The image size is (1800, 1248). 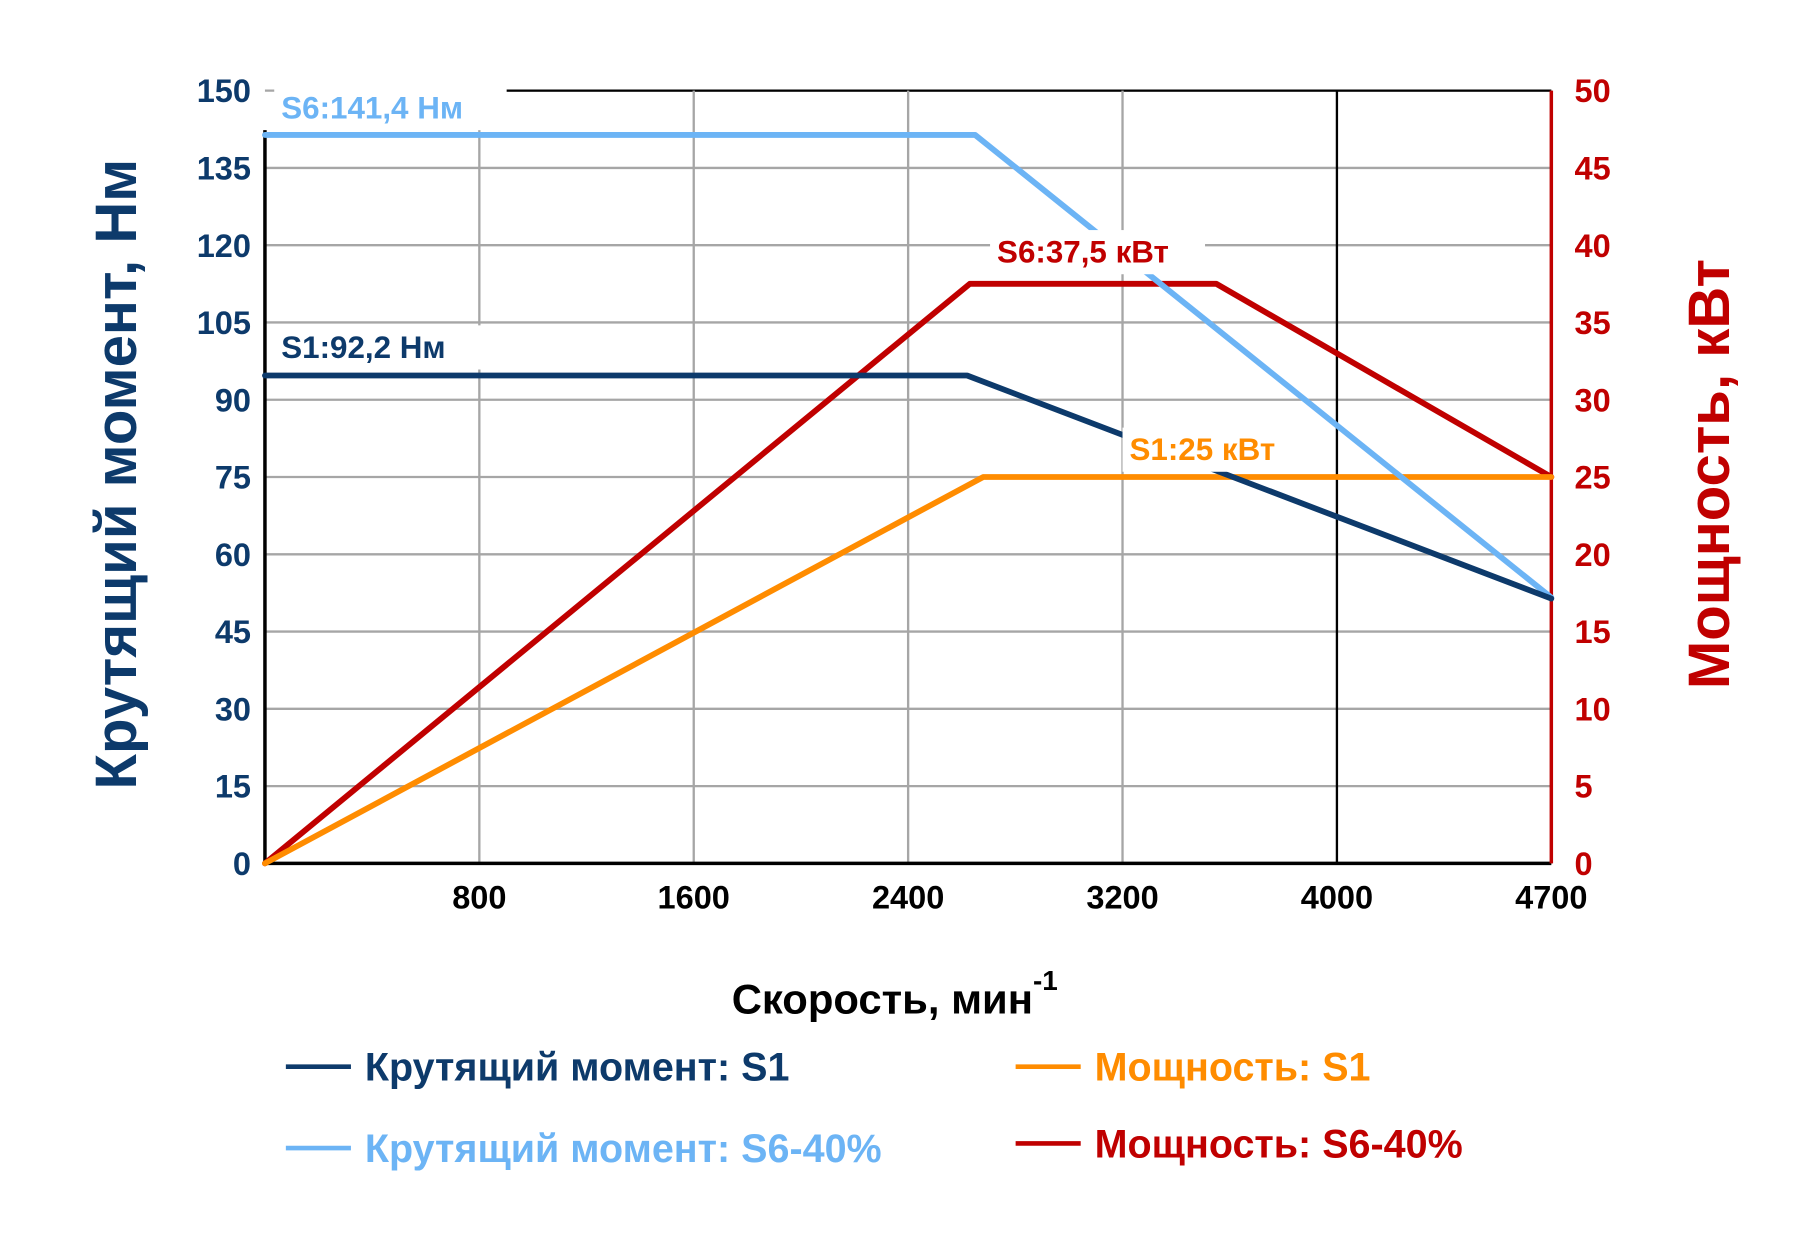 I want to click on y-left-axis-label: Крутящий момент, Нм, so click(x=116, y=474).